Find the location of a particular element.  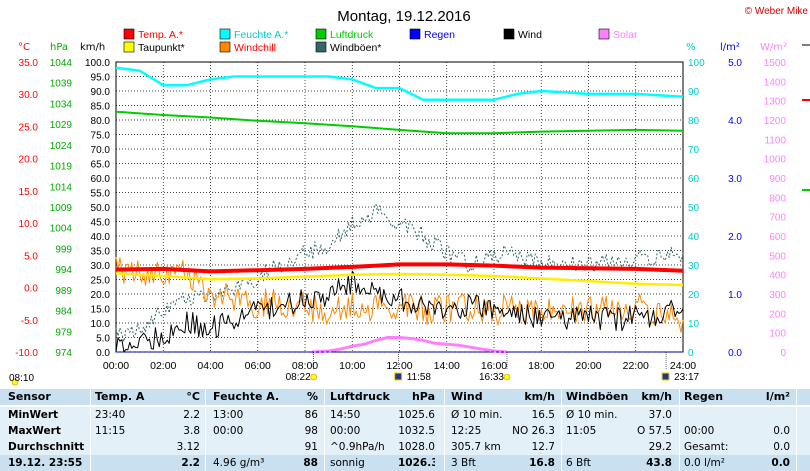

solar-tick-label: 800 is located at coordinates (777, 198).